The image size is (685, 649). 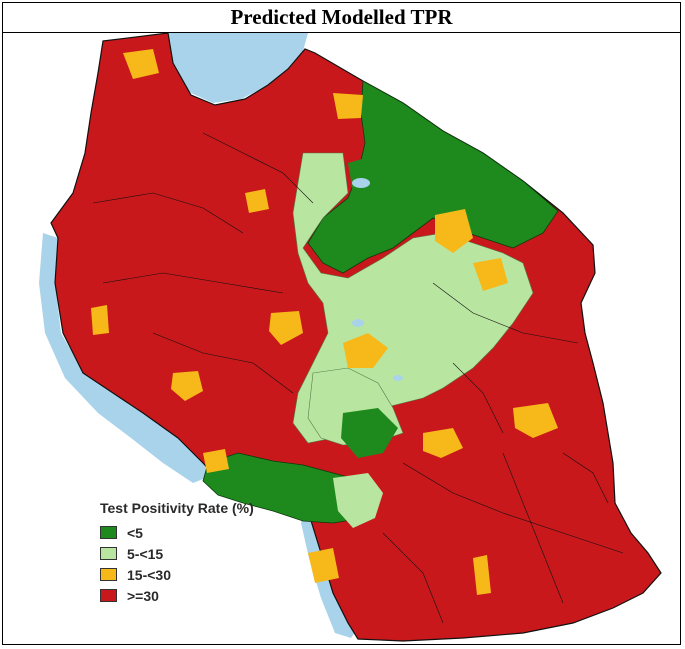 I want to click on legend-item-5-15: 5-<15, so click(x=210, y=553).